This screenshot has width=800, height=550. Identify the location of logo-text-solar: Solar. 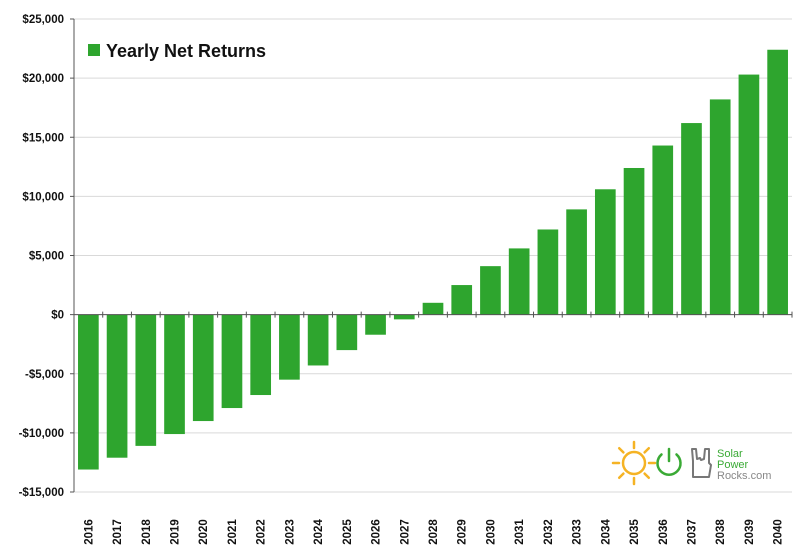
(730, 454).